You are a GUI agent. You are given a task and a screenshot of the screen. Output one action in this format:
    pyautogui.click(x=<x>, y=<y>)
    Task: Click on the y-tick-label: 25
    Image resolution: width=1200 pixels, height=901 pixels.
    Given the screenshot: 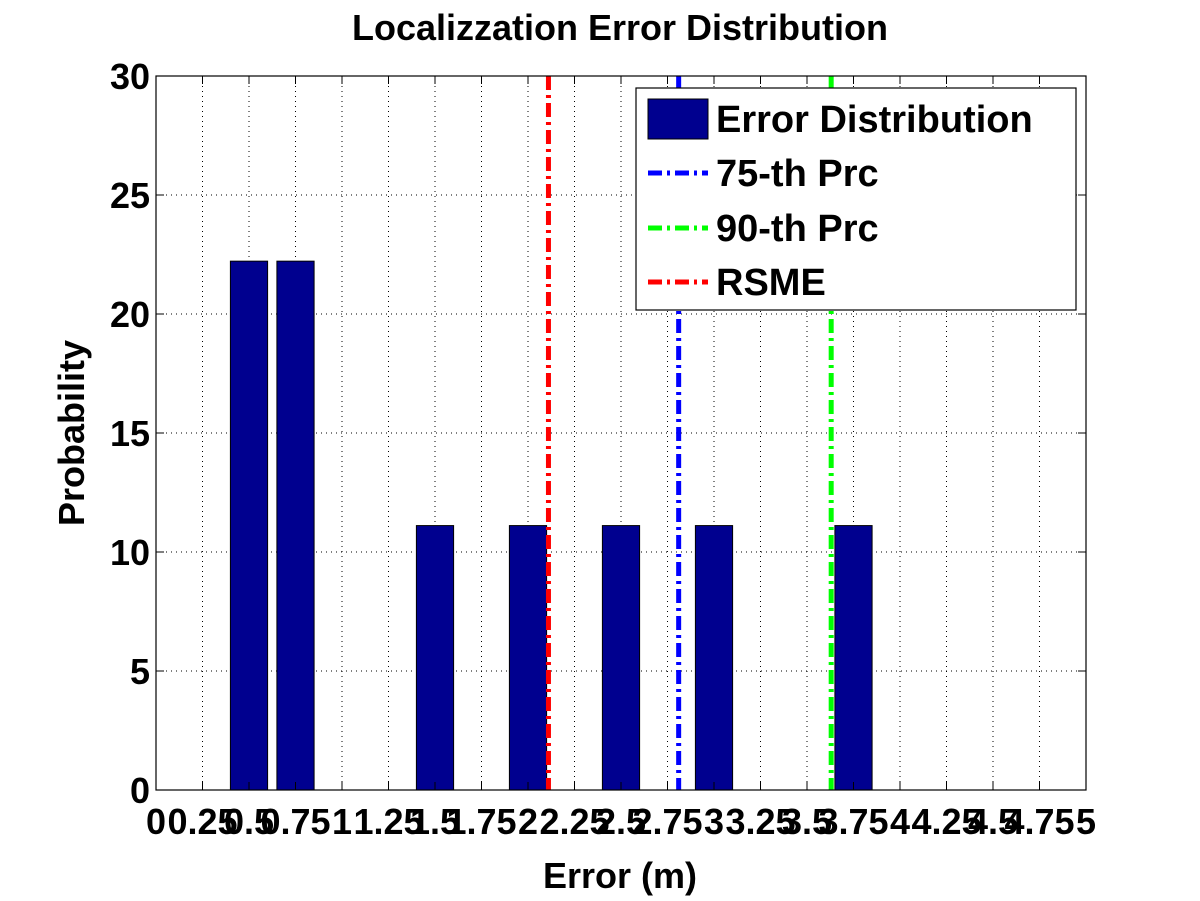 What is the action you would take?
    pyautogui.click(x=130, y=195)
    